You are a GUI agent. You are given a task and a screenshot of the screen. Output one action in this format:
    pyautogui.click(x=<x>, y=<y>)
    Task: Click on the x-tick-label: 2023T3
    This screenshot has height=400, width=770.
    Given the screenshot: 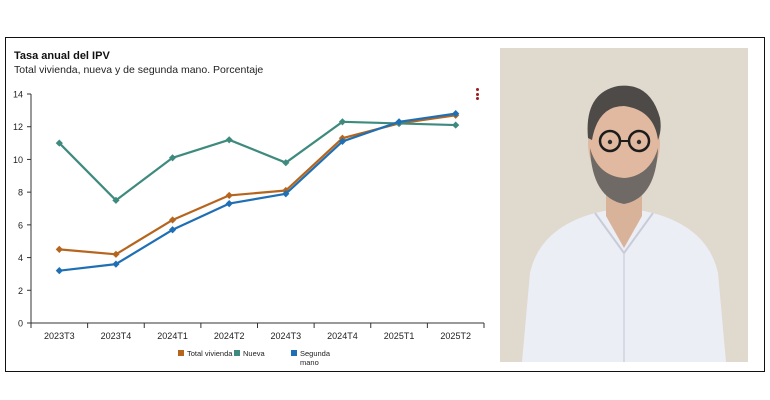 What is the action you would take?
    pyautogui.click(x=59, y=336)
    